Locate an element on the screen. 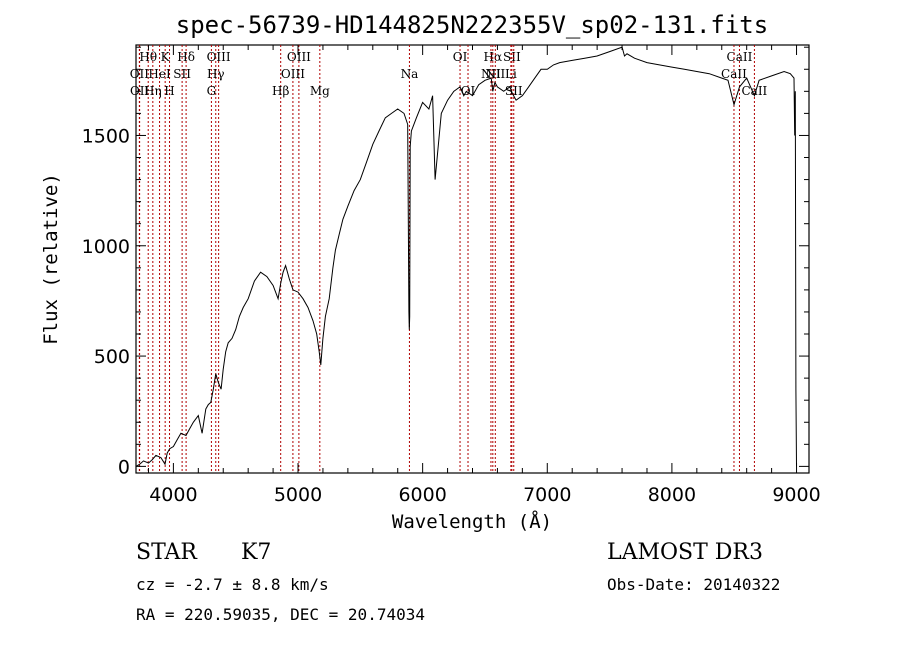 The width and height of the screenshot is (900, 649). line-label-13: OIII is located at coordinates (293, 74).